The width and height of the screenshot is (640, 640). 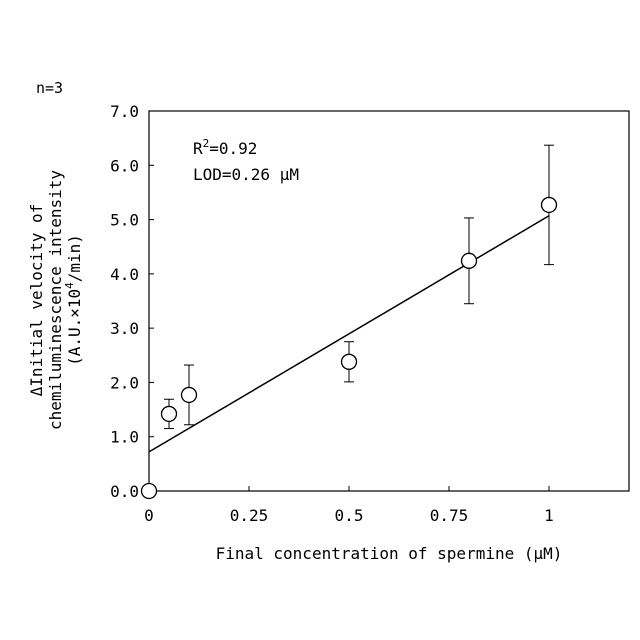 What do you see at coordinates (124, 328) in the screenshot?
I see `y-tick-label: 3.0` at bounding box center [124, 328].